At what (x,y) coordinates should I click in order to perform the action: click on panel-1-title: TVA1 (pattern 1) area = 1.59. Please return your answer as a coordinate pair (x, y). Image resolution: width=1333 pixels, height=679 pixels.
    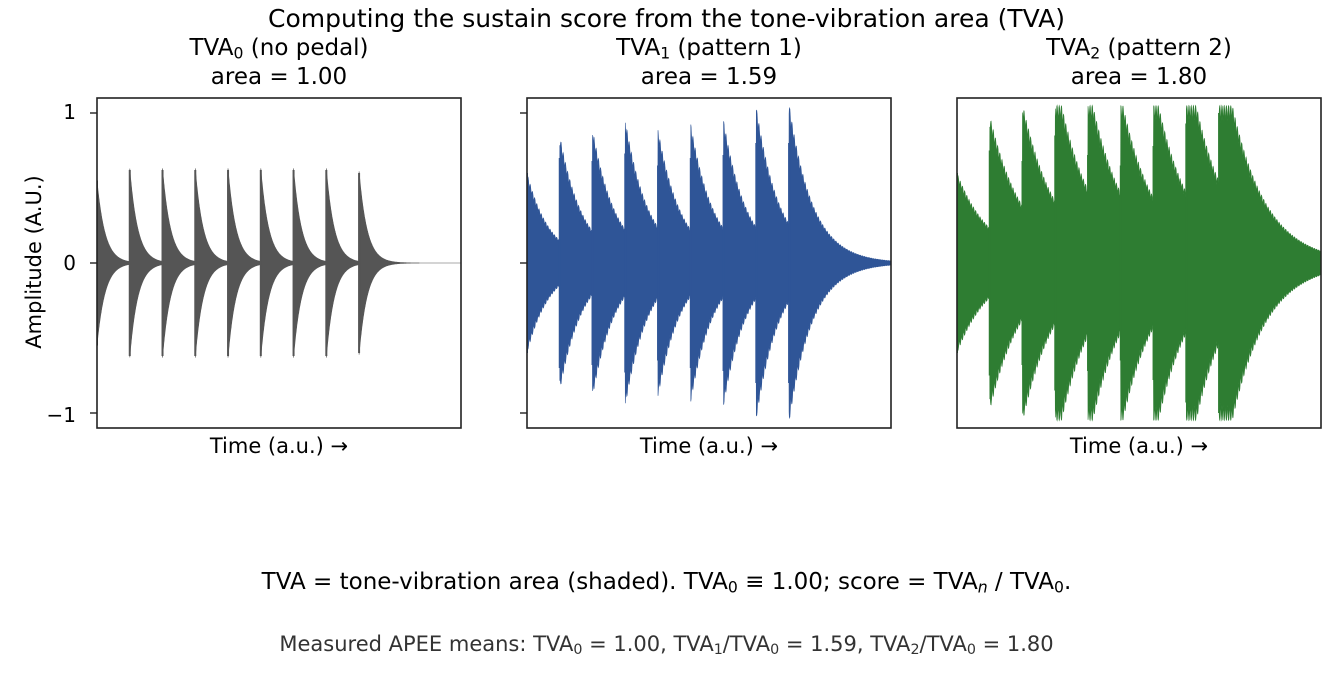
    Looking at the image, I should click on (709, 62).